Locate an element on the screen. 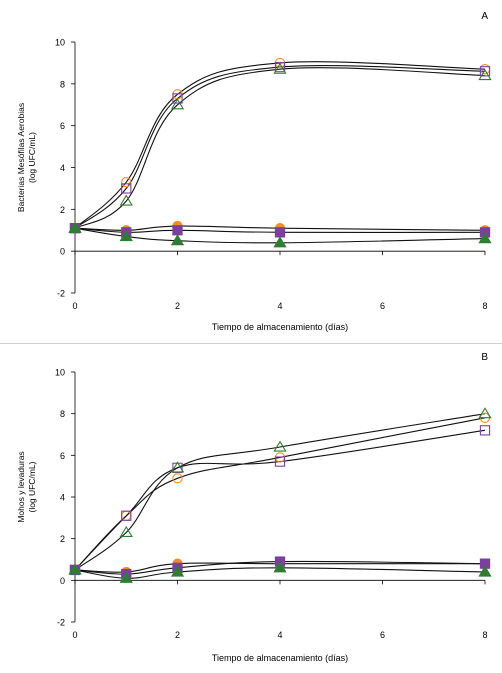 This screenshot has height=673, width=502. panel-divider is located at coordinates (251, 343).